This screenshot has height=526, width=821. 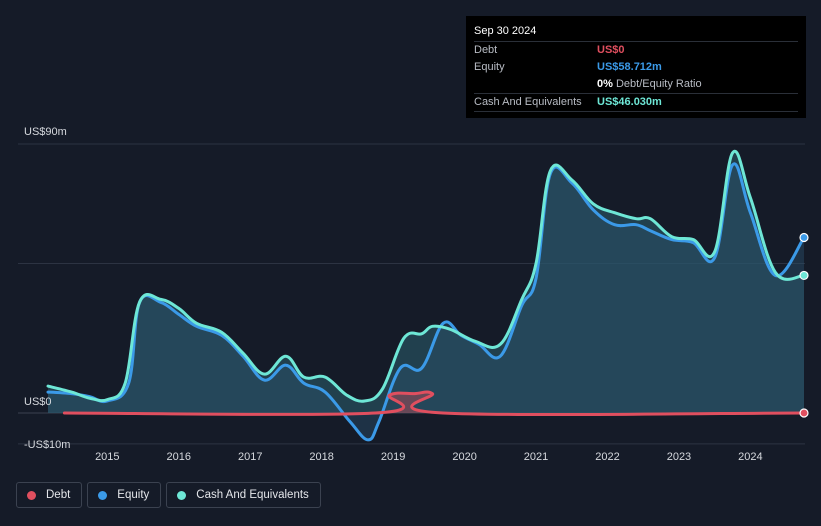 I want to click on cash-and-equivalents-end-marker, so click(x=804, y=275).